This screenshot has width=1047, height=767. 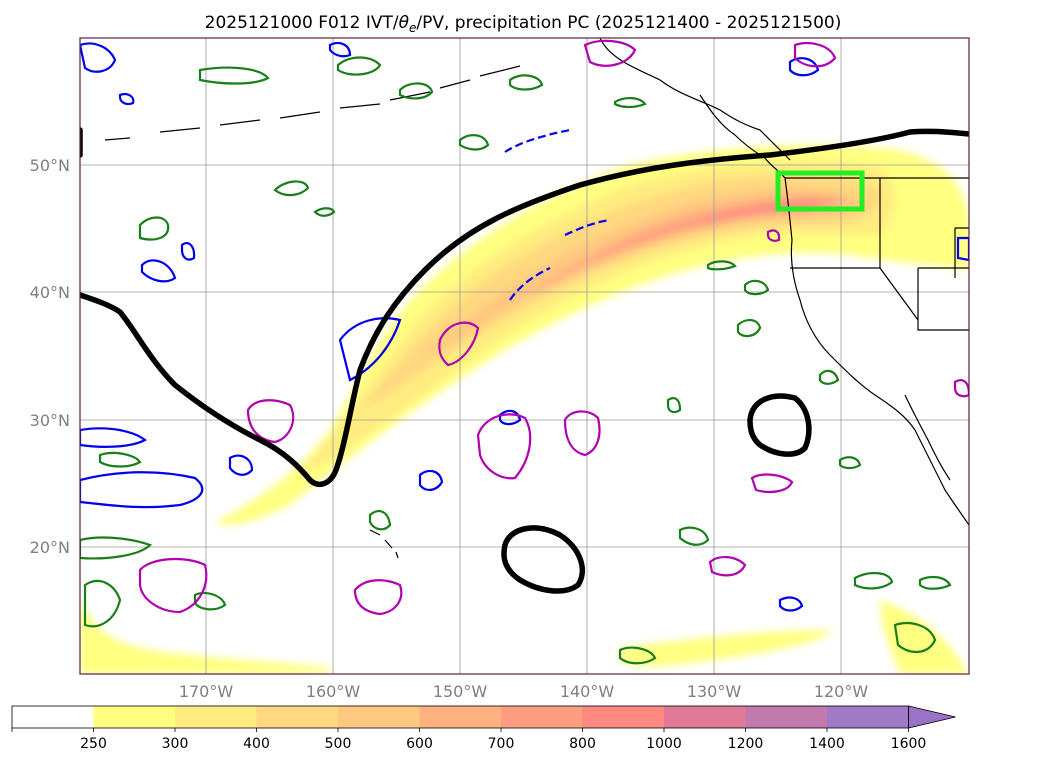 I want to click on title-prefix: 2025121000 F012 IVT/, so click(x=302, y=23).